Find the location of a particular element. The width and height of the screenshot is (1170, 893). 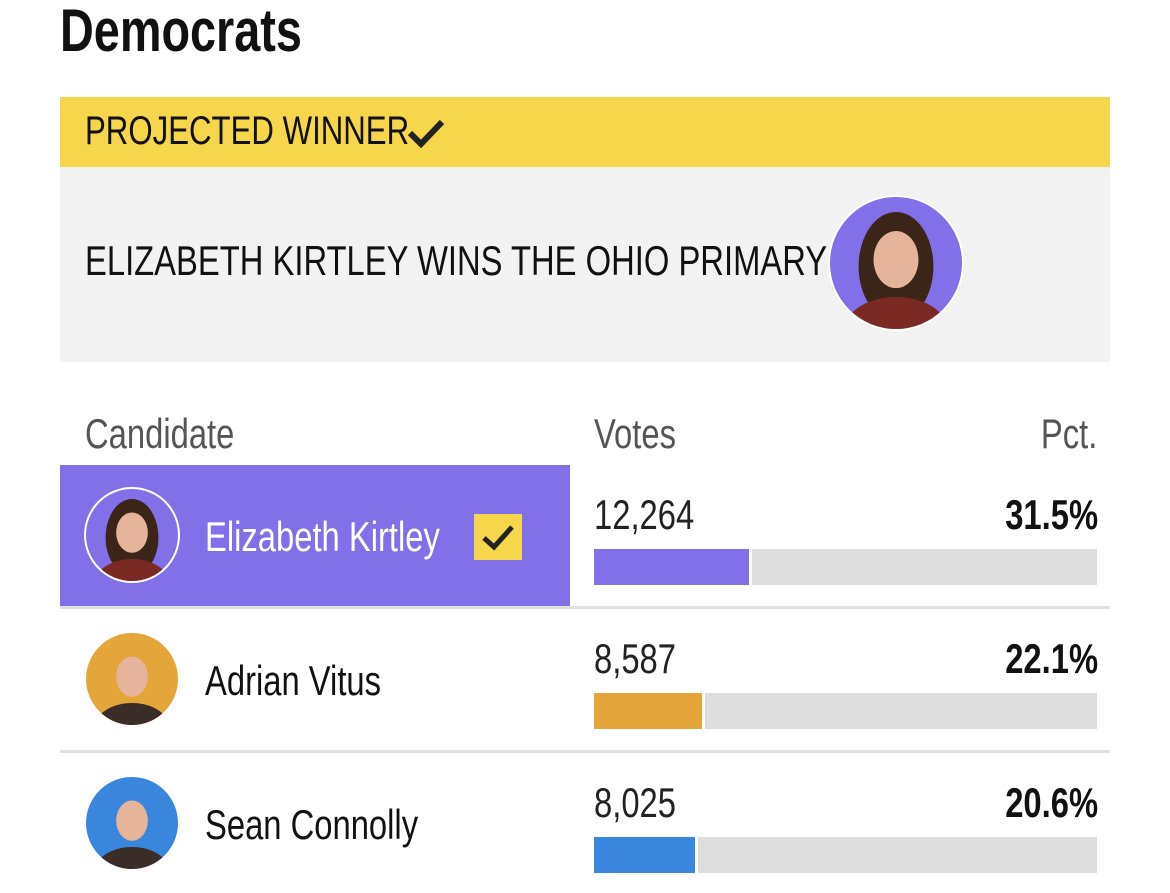

column-header-text: Votes is located at coordinates (635, 433).